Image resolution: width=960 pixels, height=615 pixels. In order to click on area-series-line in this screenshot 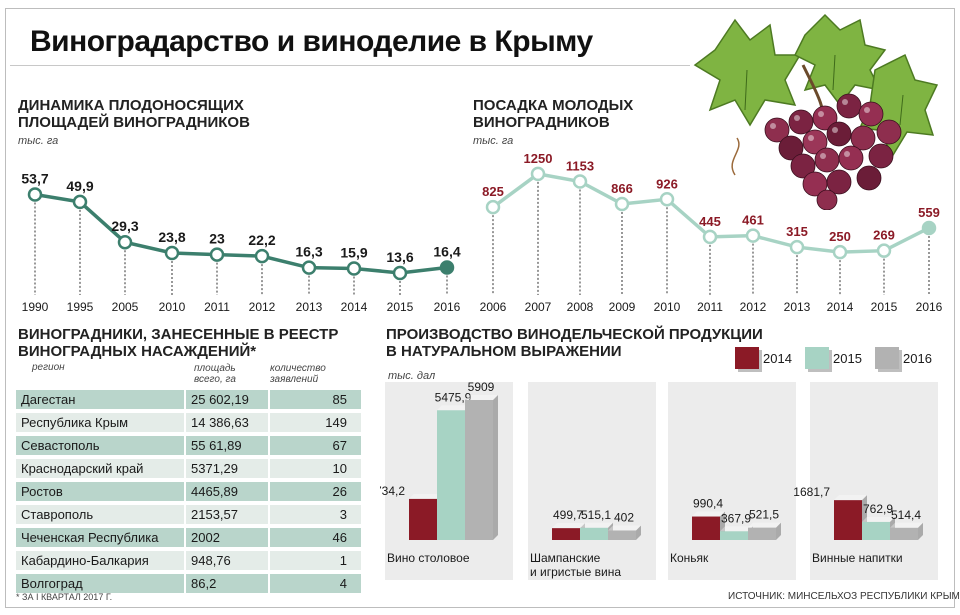, I will do `click(241, 233)`.